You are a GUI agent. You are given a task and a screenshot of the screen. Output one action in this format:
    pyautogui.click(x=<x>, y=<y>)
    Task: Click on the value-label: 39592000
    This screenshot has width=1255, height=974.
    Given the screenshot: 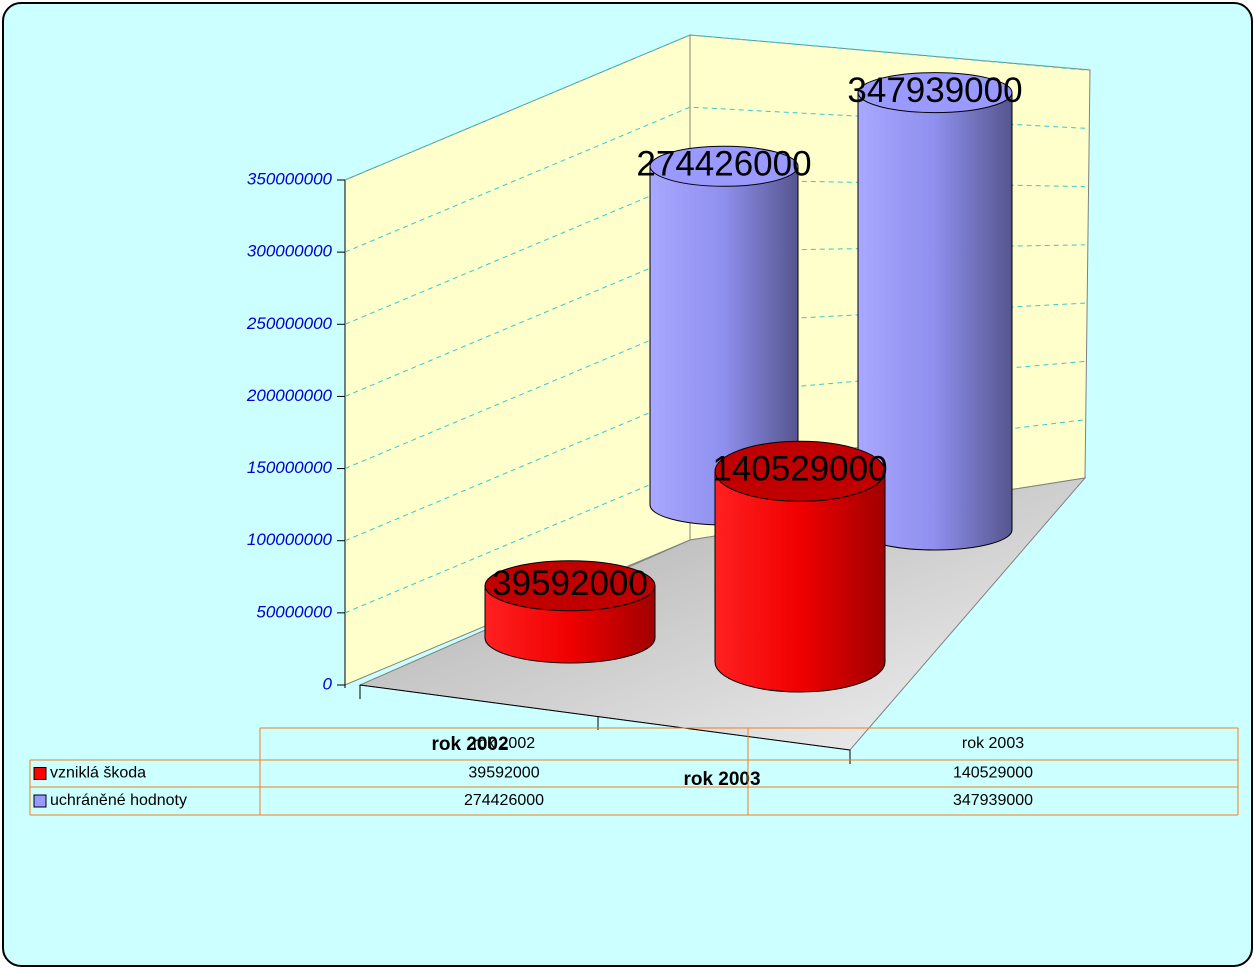 What is the action you would take?
    pyautogui.click(x=570, y=583)
    